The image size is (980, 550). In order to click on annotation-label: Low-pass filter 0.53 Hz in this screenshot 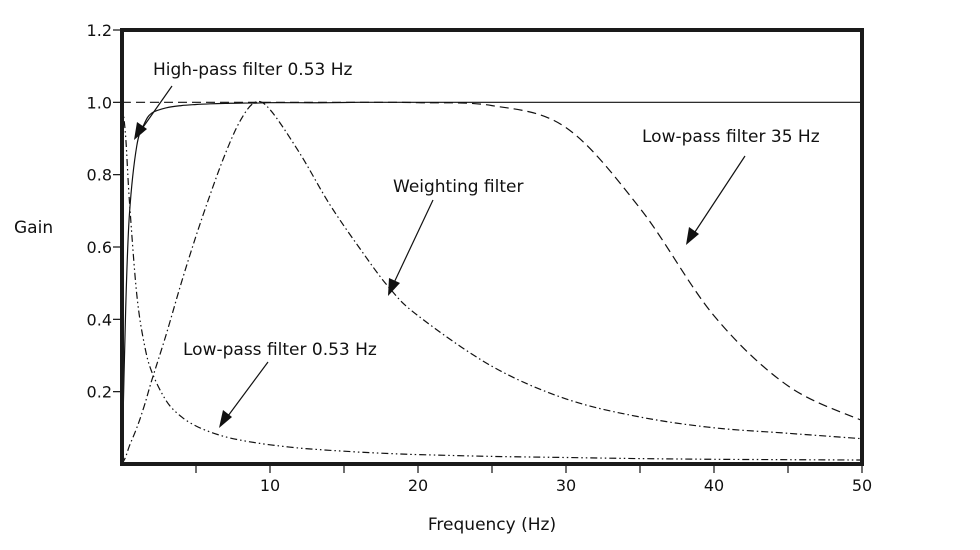, I will do `click(280, 350)`.